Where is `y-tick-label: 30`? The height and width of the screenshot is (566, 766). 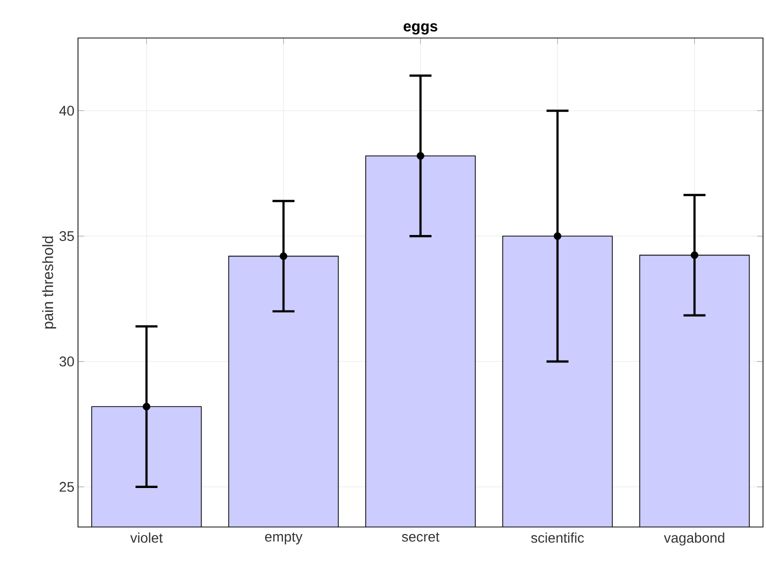 y-tick-label: 30 is located at coordinates (66, 361).